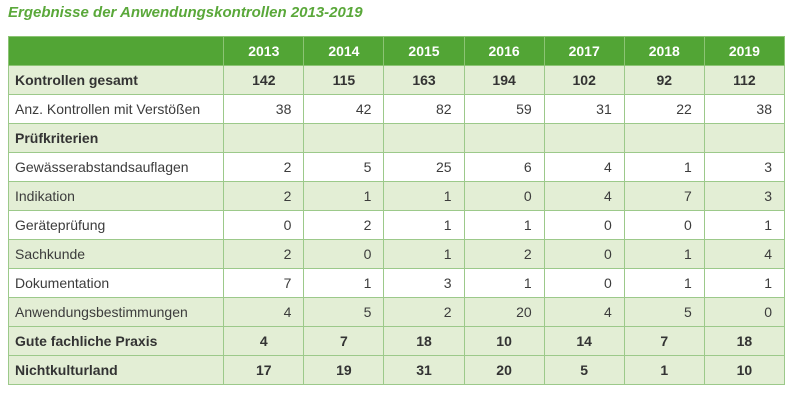  Describe the element at coordinates (584, 341) in the screenshot. I see `table-cell: 14` at that location.